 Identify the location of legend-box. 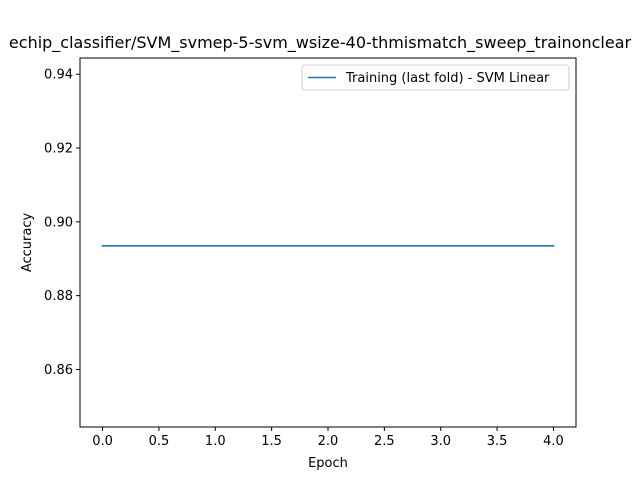
(435, 77).